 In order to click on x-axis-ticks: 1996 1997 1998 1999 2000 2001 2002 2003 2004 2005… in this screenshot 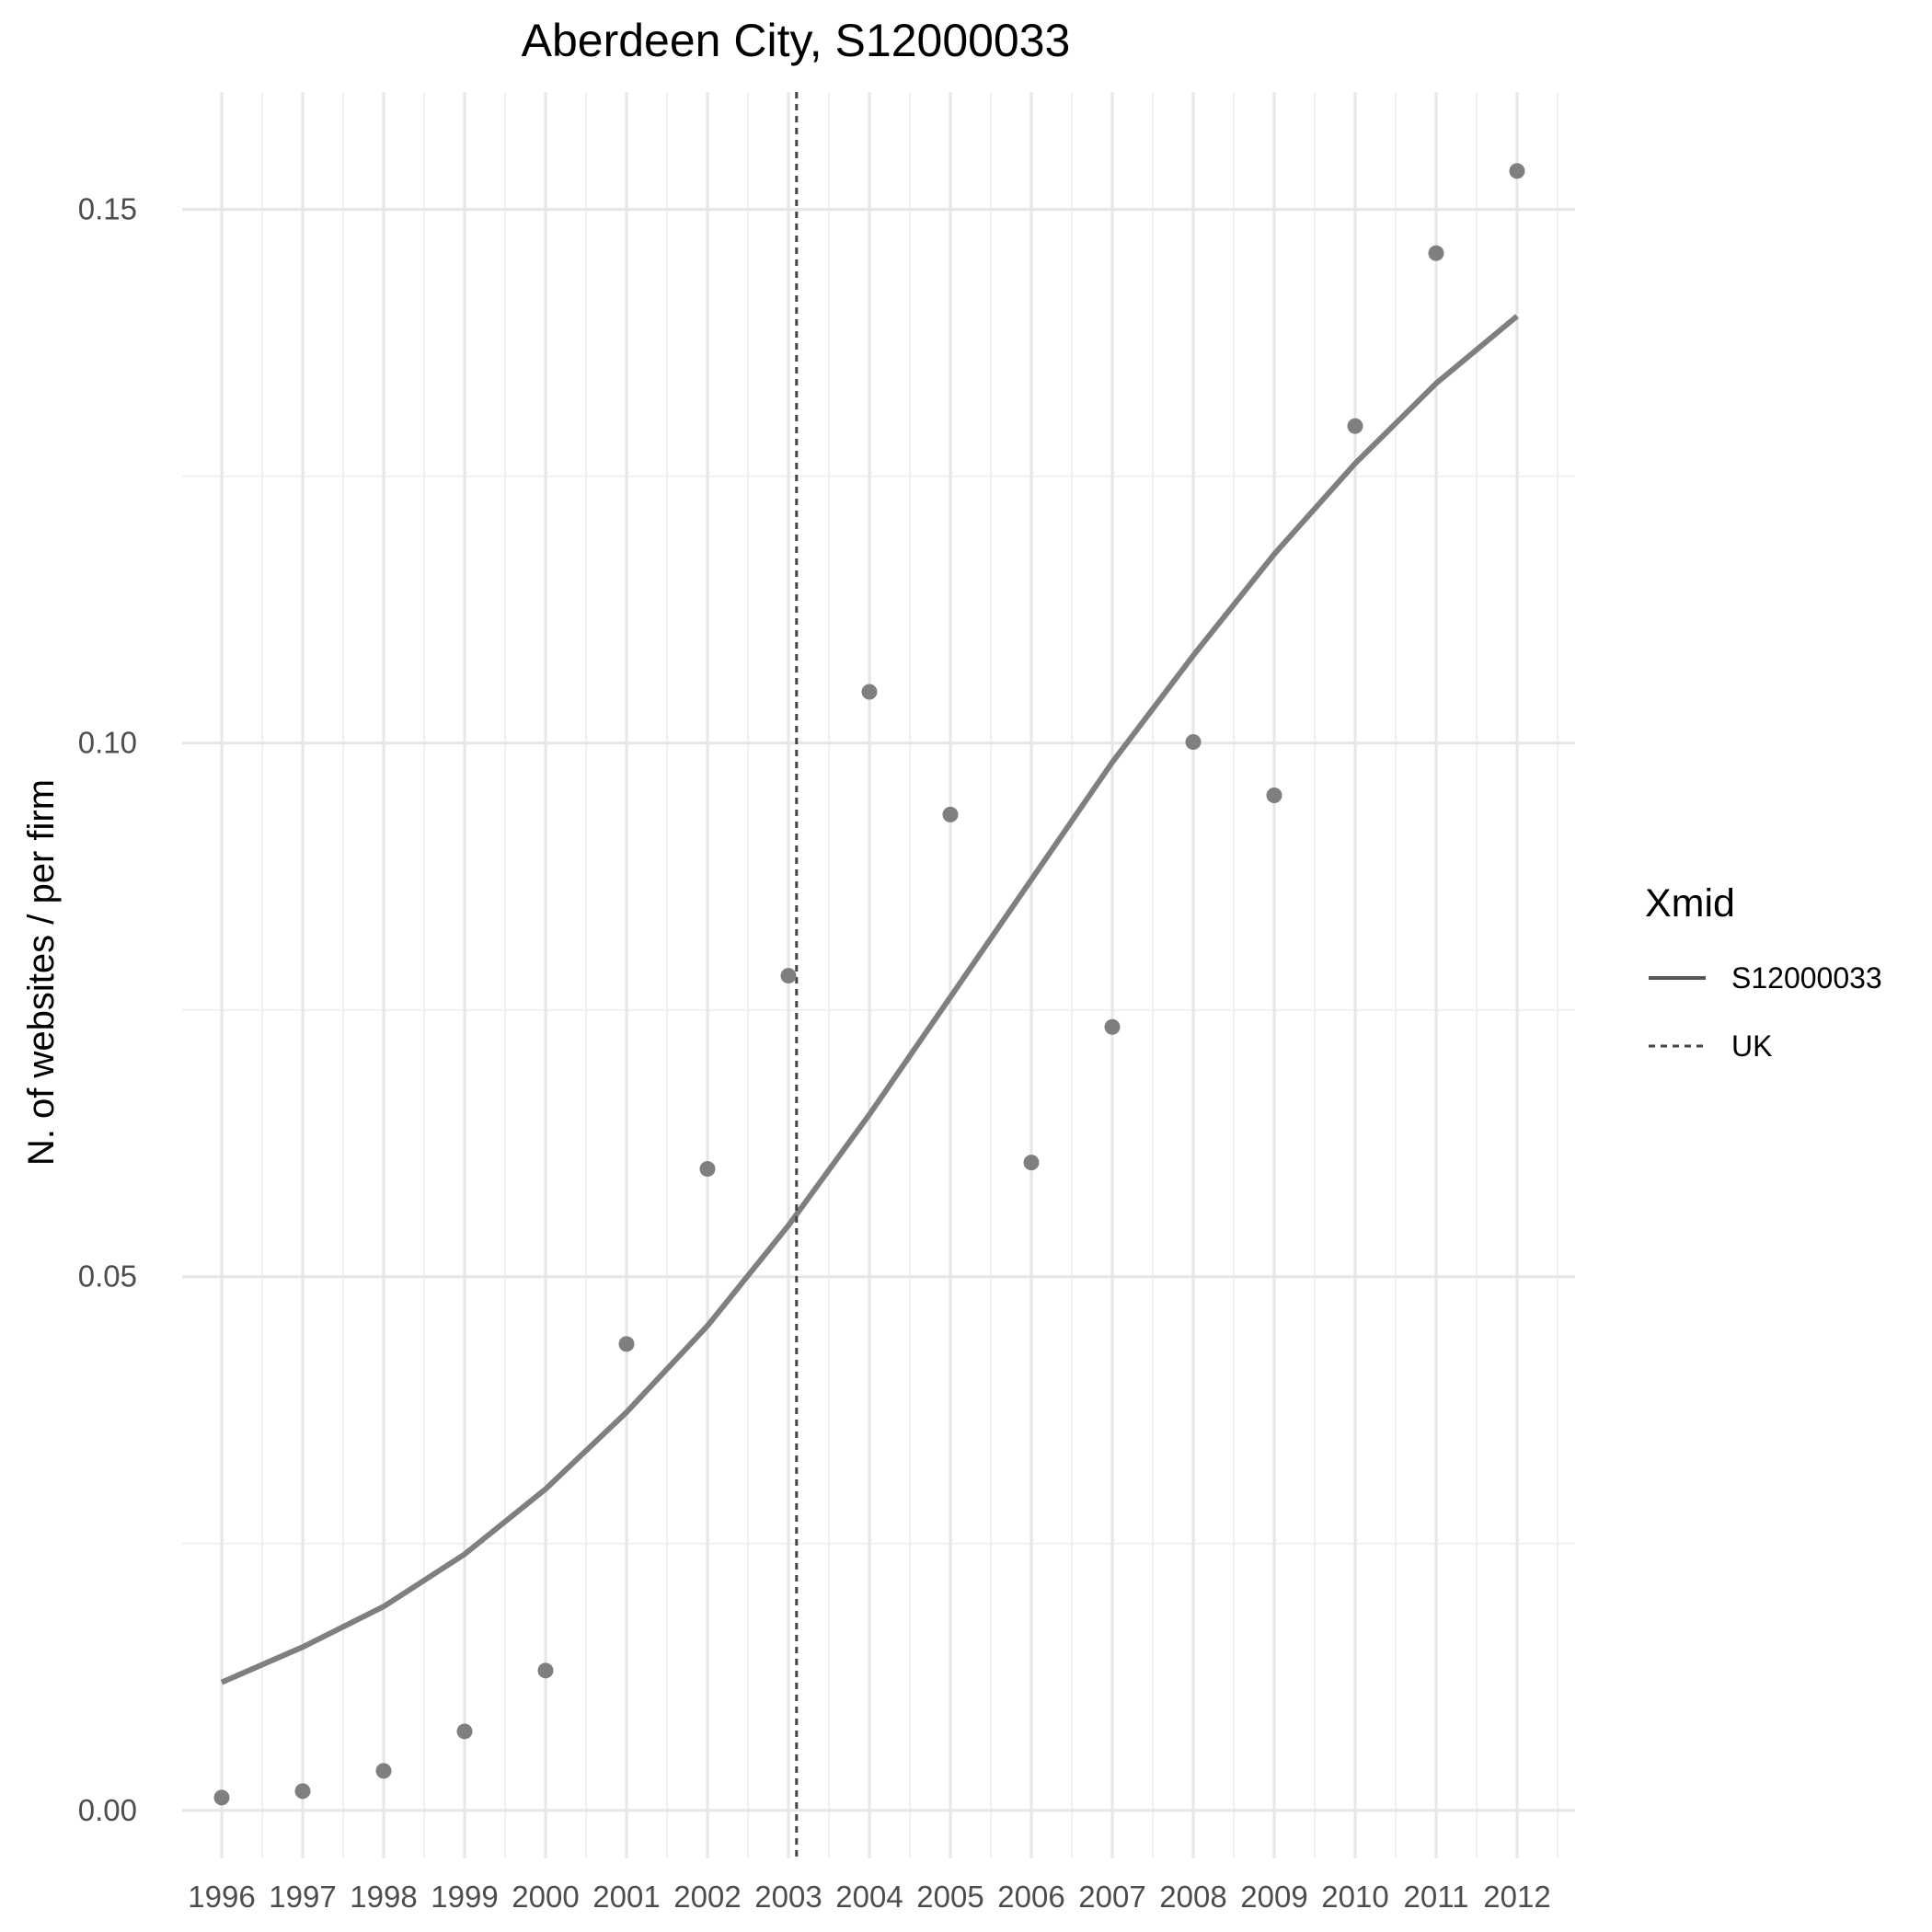, I will do `click(869, 1897)`.